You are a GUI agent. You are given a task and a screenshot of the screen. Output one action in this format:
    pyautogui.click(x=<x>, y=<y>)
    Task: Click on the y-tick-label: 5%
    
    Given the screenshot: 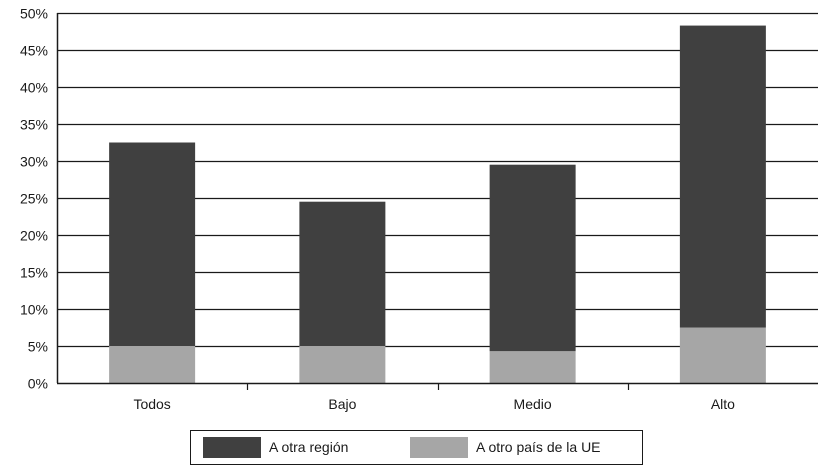 What is the action you would take?
    pyautogui.click(x=38, y=347)
    